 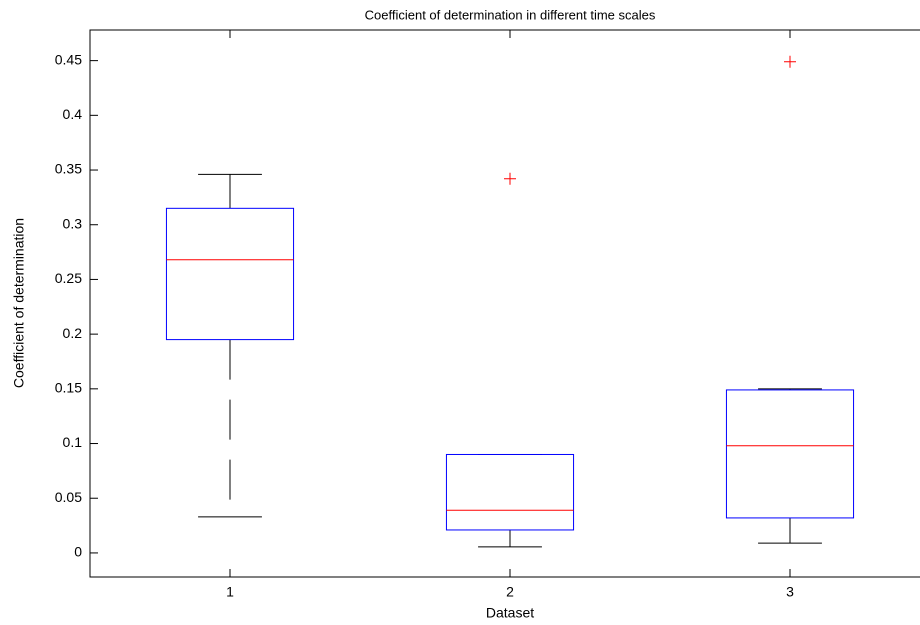 What do you see at coordinates (73, 333) in the screenshot?
I see `y-tick-label: 0.2` at bounding box center [73, 333].